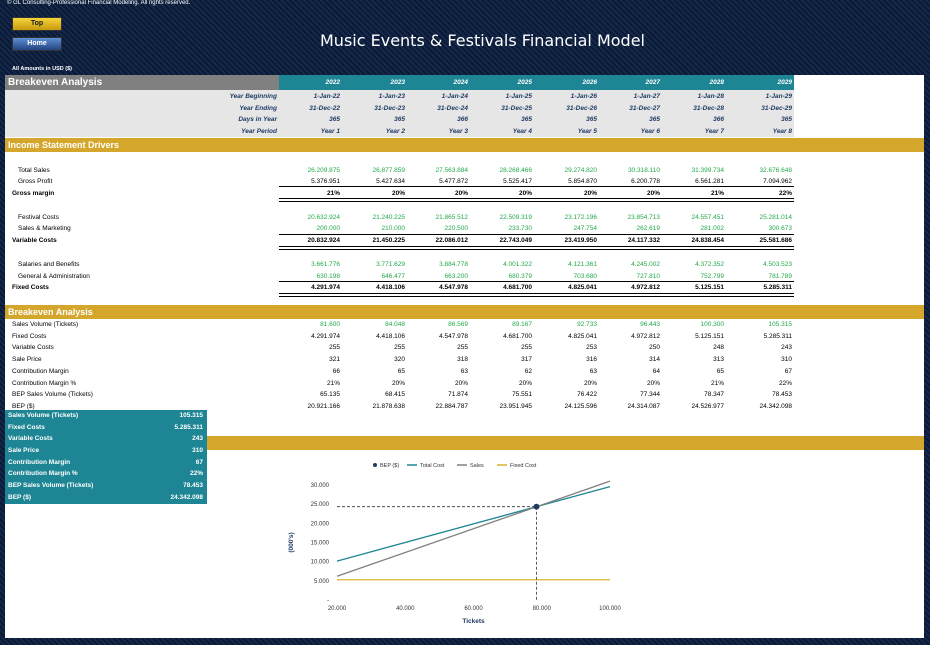 The image size is (930, 645). I want to click on breakeven-row-label: Fixed Costs, so click(29, 336).